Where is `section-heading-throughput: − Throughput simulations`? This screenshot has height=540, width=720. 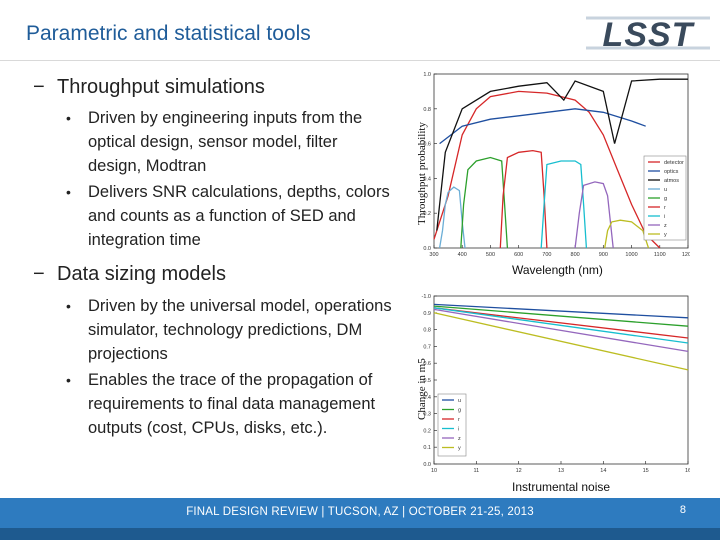
section-heading-throughput: − Throughput simulations is located at coordinates (149, 87).